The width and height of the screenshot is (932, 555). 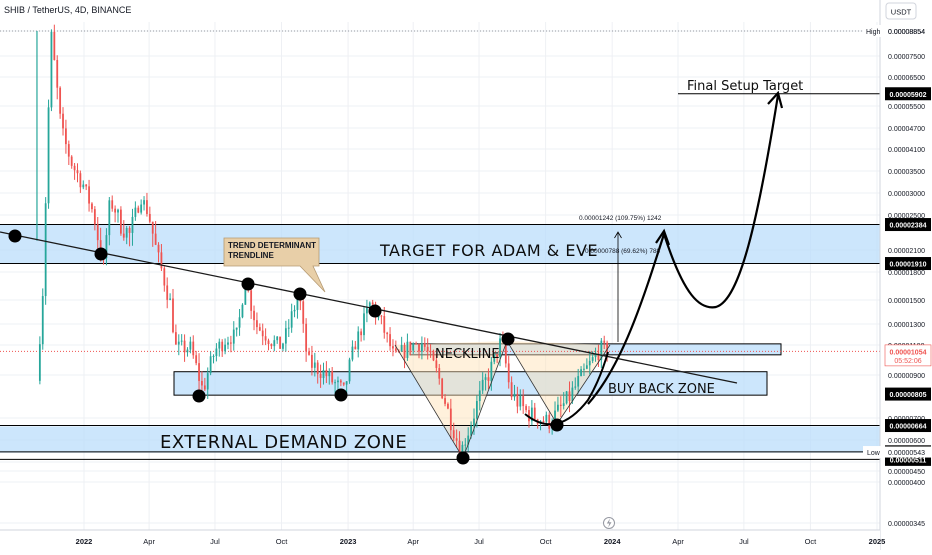 I want to click on neckline-label: NECKLINE, so click(x=467, y=354).